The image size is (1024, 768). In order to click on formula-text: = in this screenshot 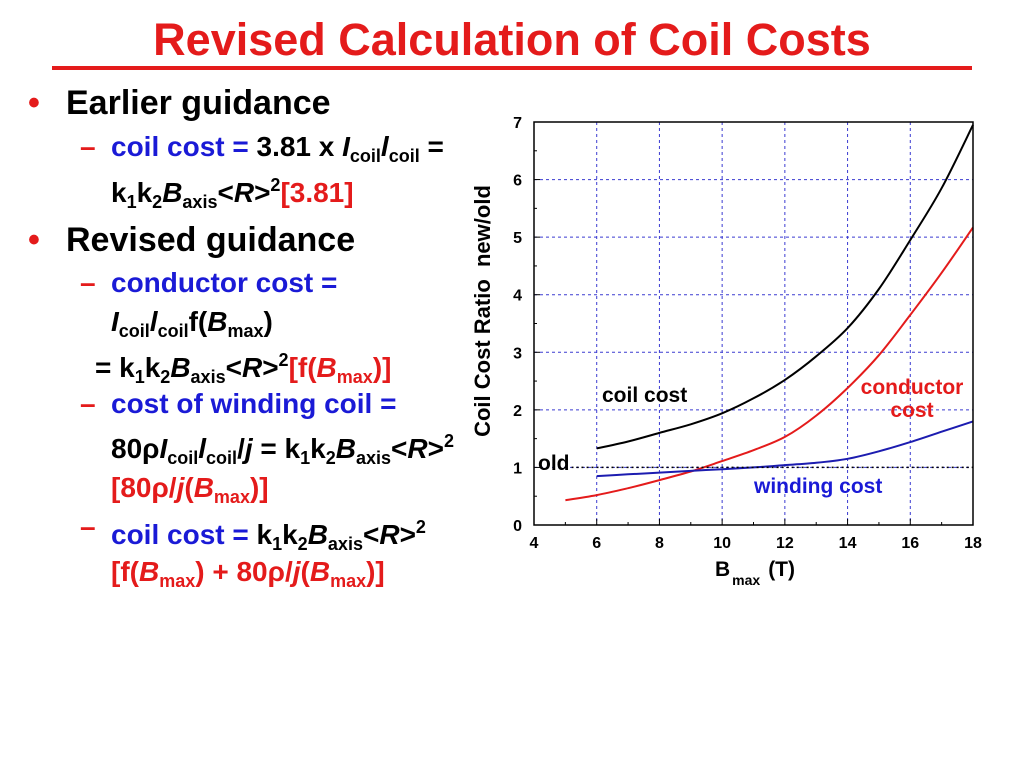, I will do `click(431, 146)`.